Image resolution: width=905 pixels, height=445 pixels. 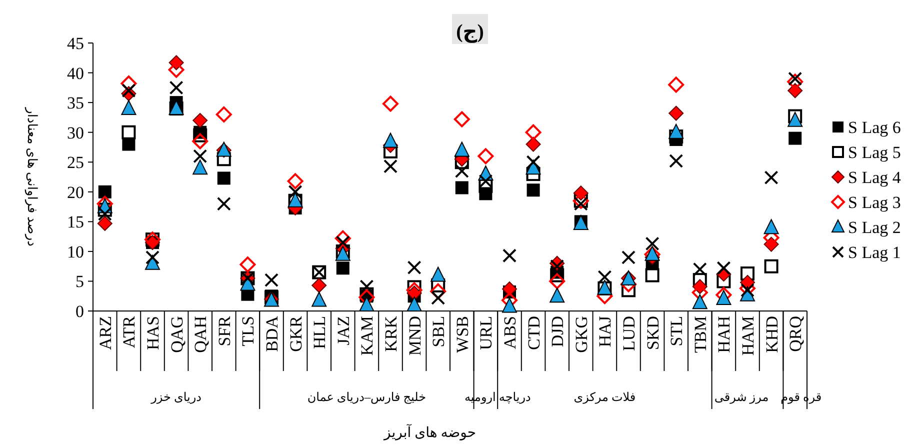 I want to click on x-tick-label: MND, so click(x=414, y=336).